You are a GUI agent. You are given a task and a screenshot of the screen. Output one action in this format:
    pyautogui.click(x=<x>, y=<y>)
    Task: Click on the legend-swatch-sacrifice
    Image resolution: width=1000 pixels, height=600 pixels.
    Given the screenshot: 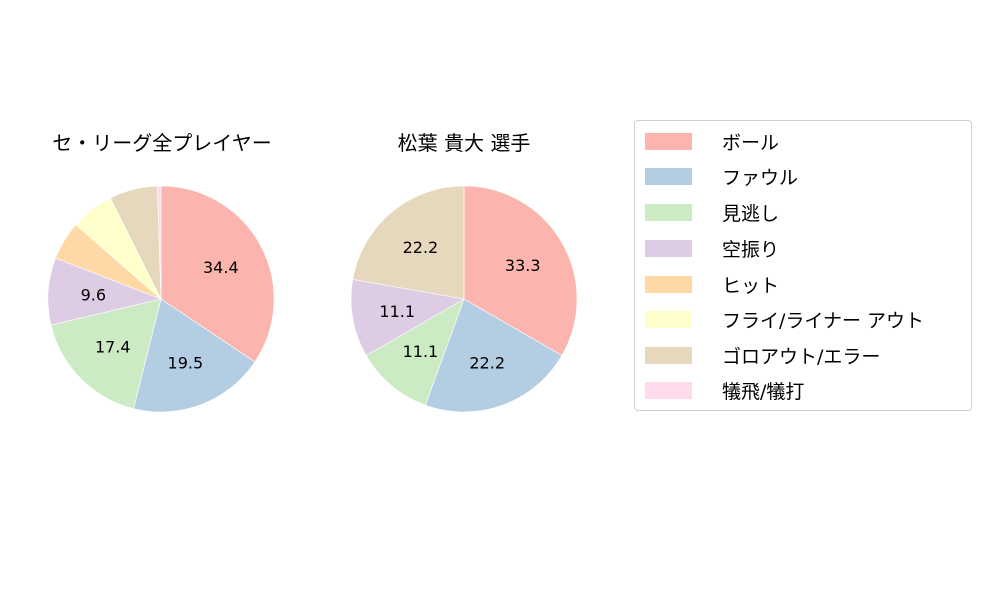 What is the action you would take?
    pyautogui.click(x=668, y=390)
    